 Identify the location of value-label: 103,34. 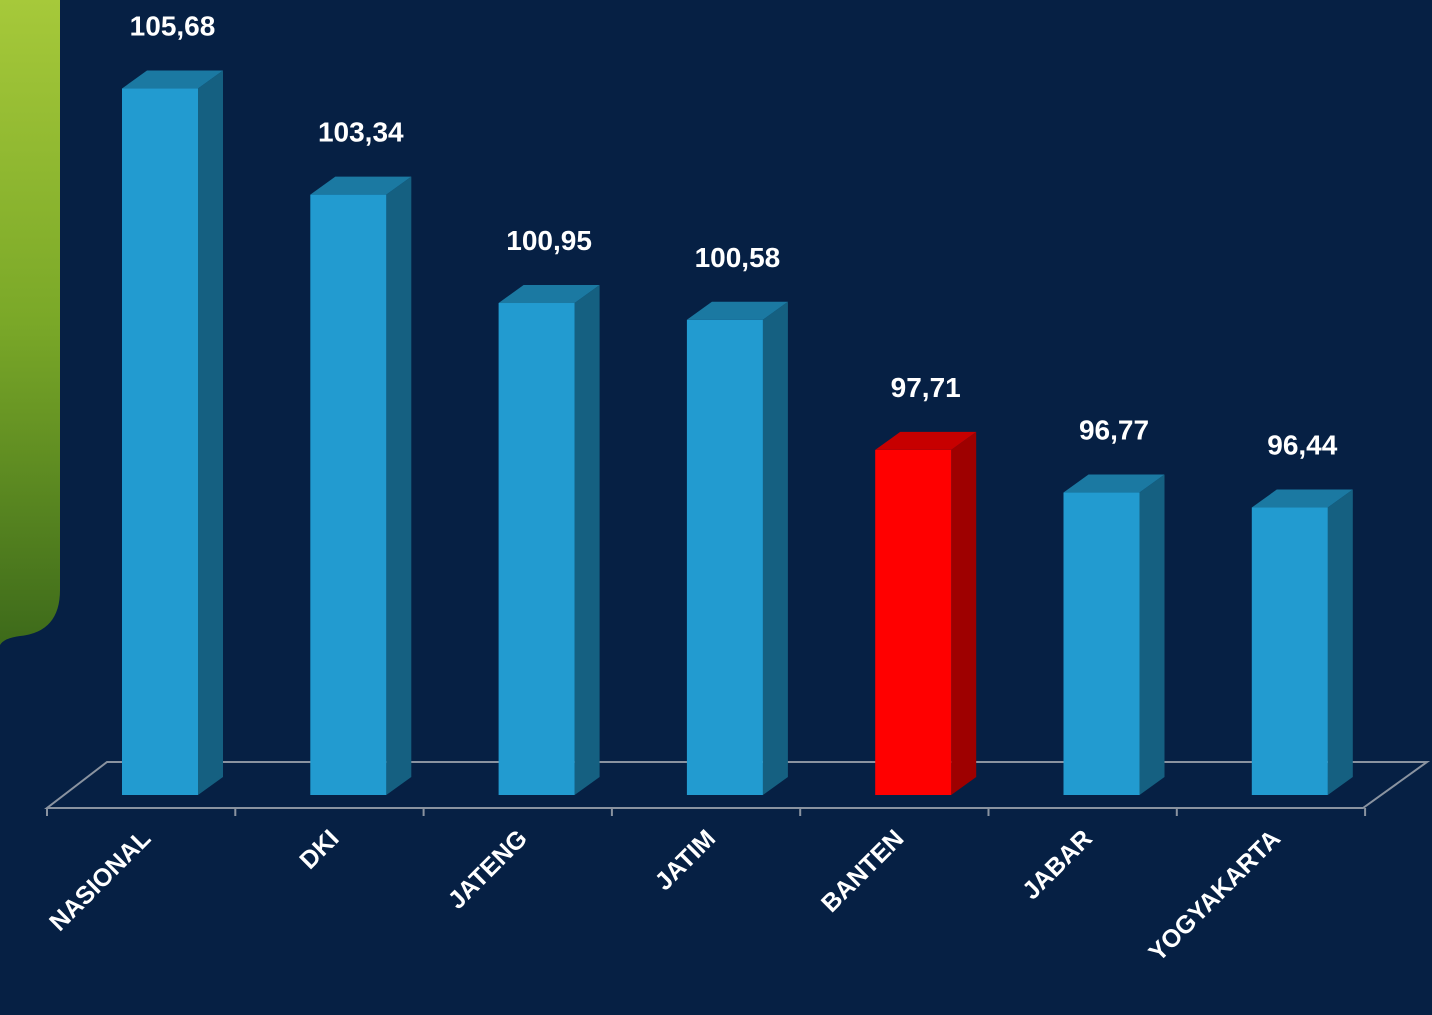
(361, 132).